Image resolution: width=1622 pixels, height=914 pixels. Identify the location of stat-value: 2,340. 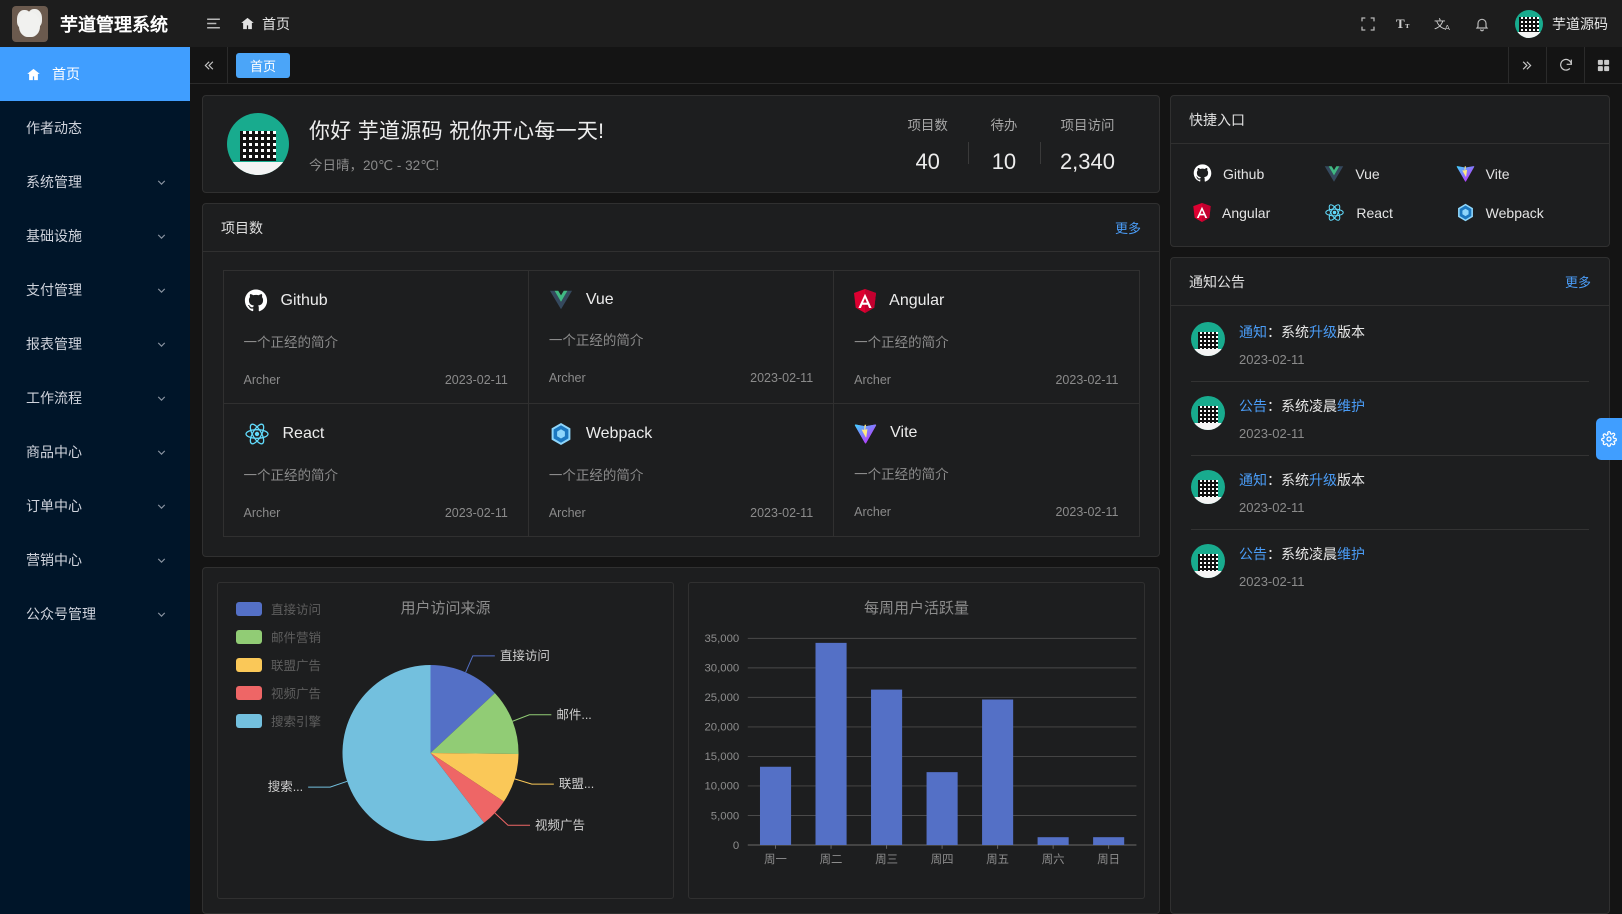
(1087, 161).